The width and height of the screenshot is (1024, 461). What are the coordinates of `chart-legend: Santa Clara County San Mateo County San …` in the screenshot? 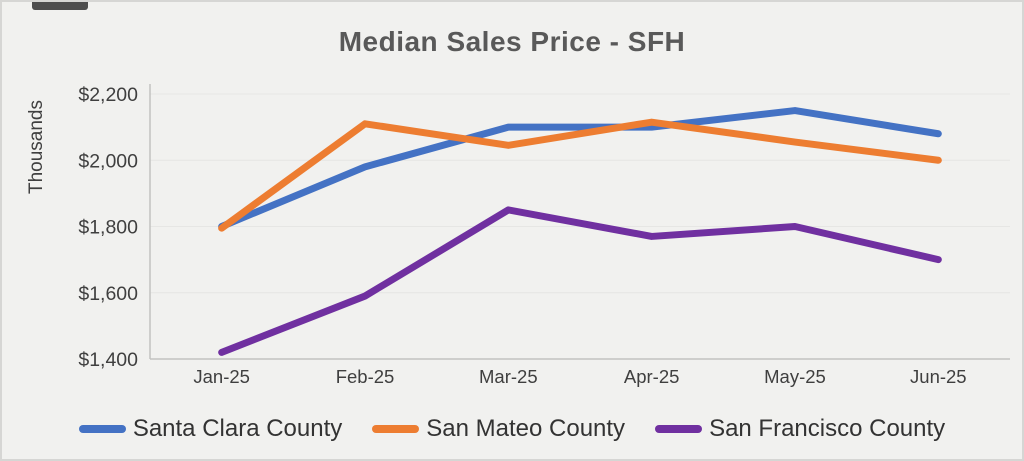 It's located at (512, 429).